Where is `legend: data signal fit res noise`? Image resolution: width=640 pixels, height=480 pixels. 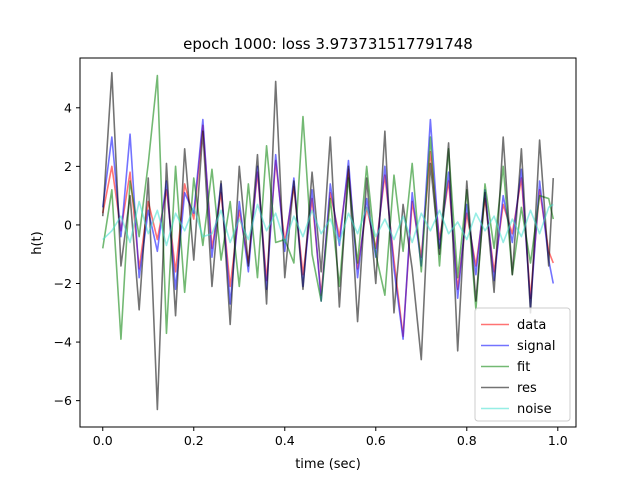
legend: data signal fit res noise is located at coordinates (522, 364).